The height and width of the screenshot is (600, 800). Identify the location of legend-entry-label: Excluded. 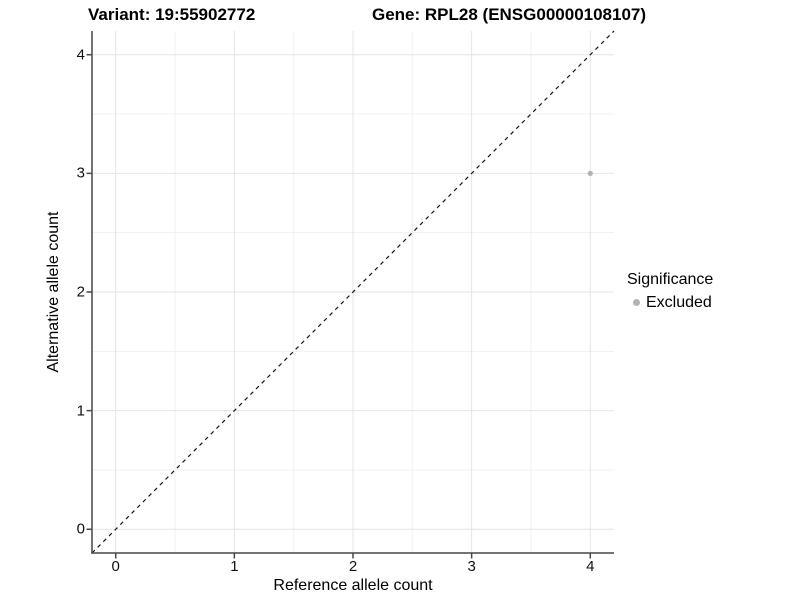
(679, 302).